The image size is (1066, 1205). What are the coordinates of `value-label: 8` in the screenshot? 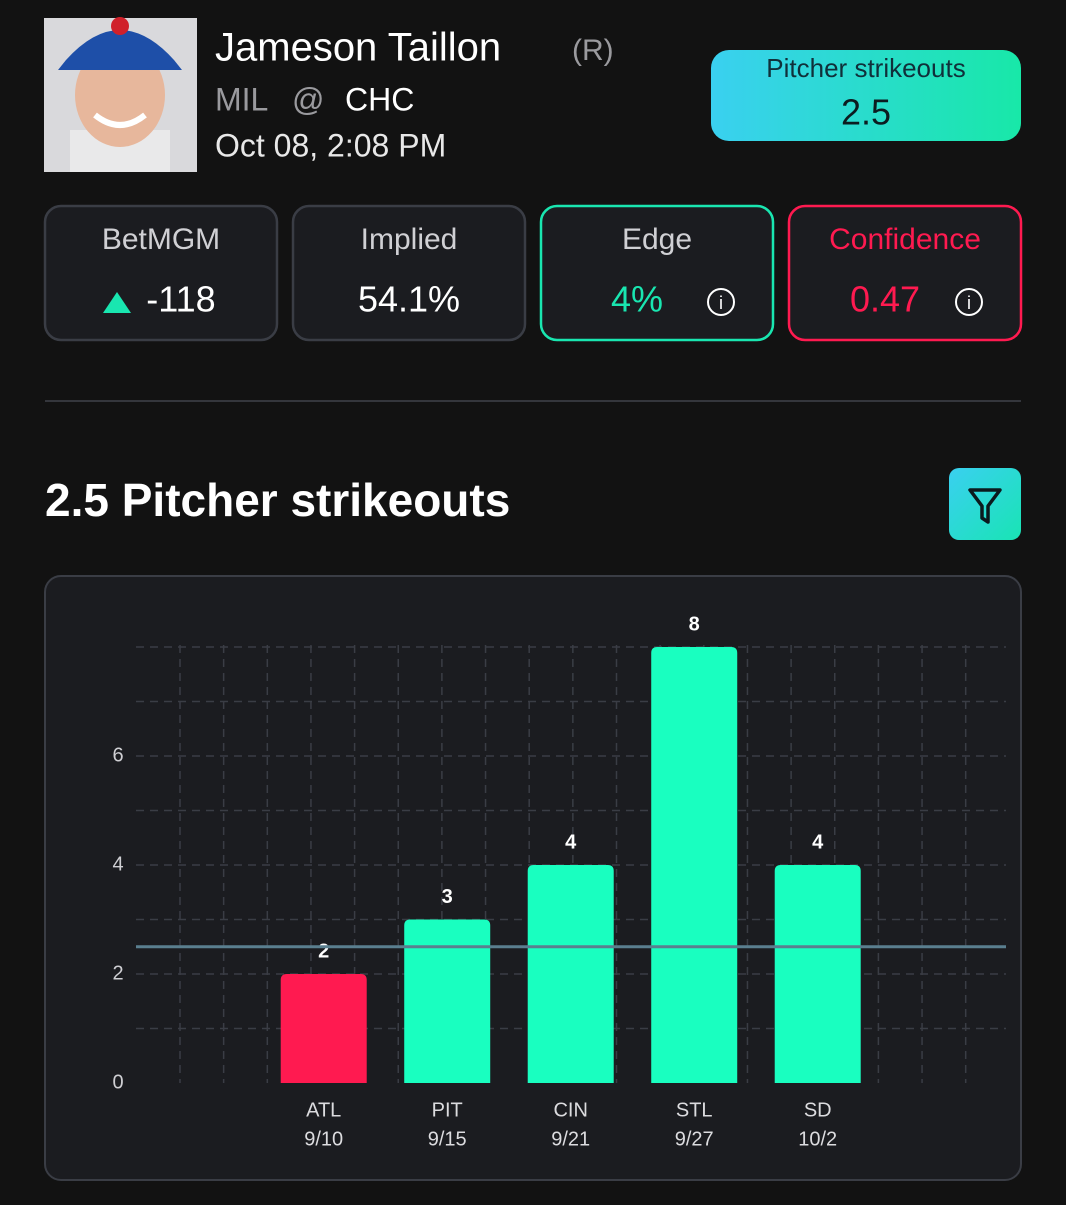 It's located at (694, 624).